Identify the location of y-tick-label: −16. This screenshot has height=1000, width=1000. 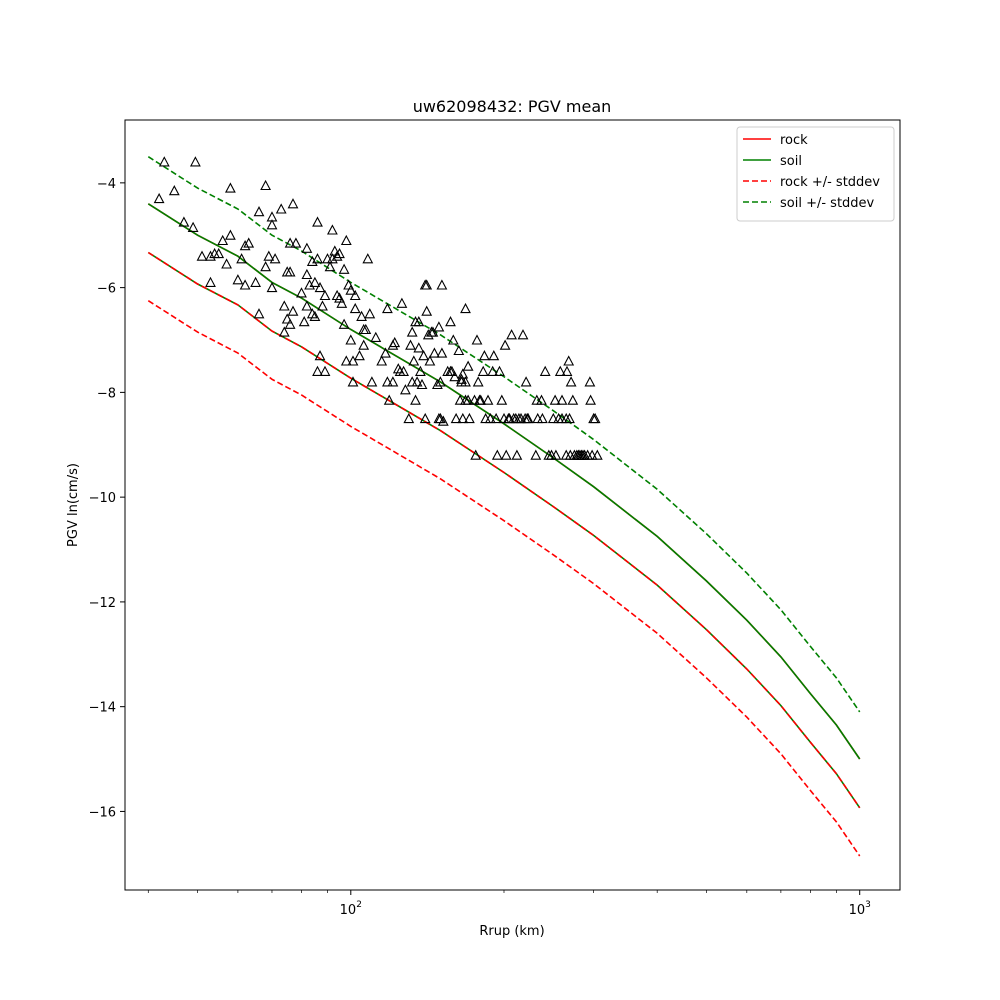
(102, 812).